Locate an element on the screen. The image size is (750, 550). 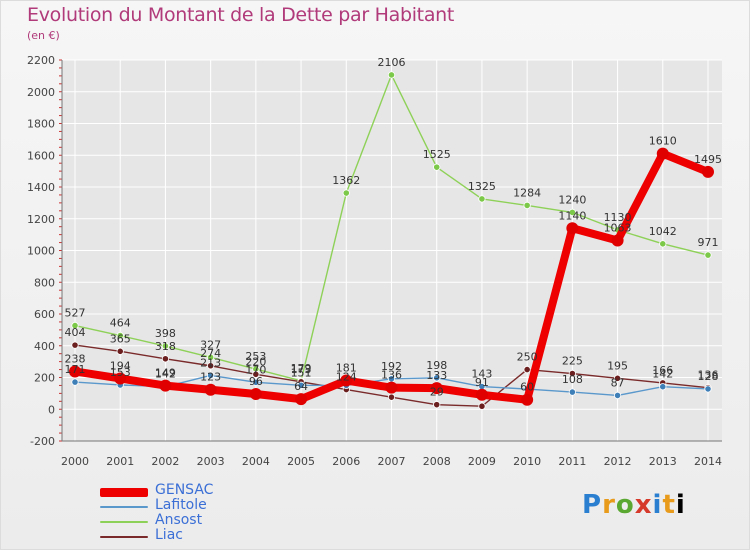
data-label-ansost: 971 is located at coordinates (708, 242).